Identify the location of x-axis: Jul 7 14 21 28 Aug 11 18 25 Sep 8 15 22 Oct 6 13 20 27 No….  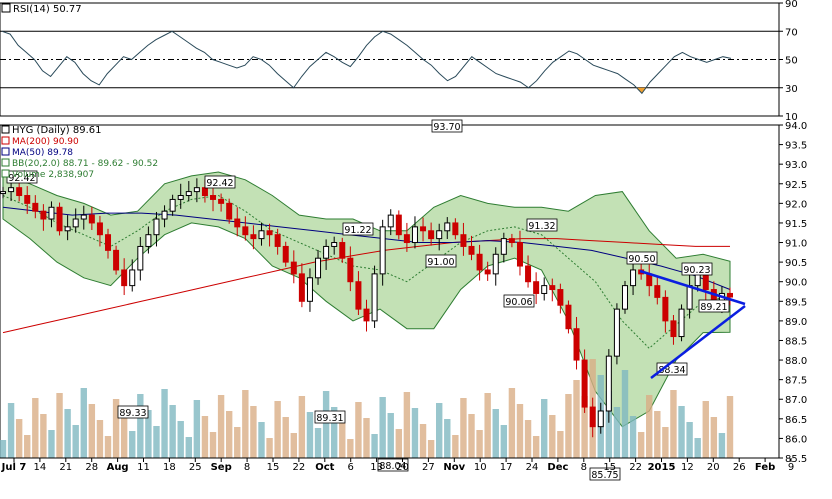
(397, 465).